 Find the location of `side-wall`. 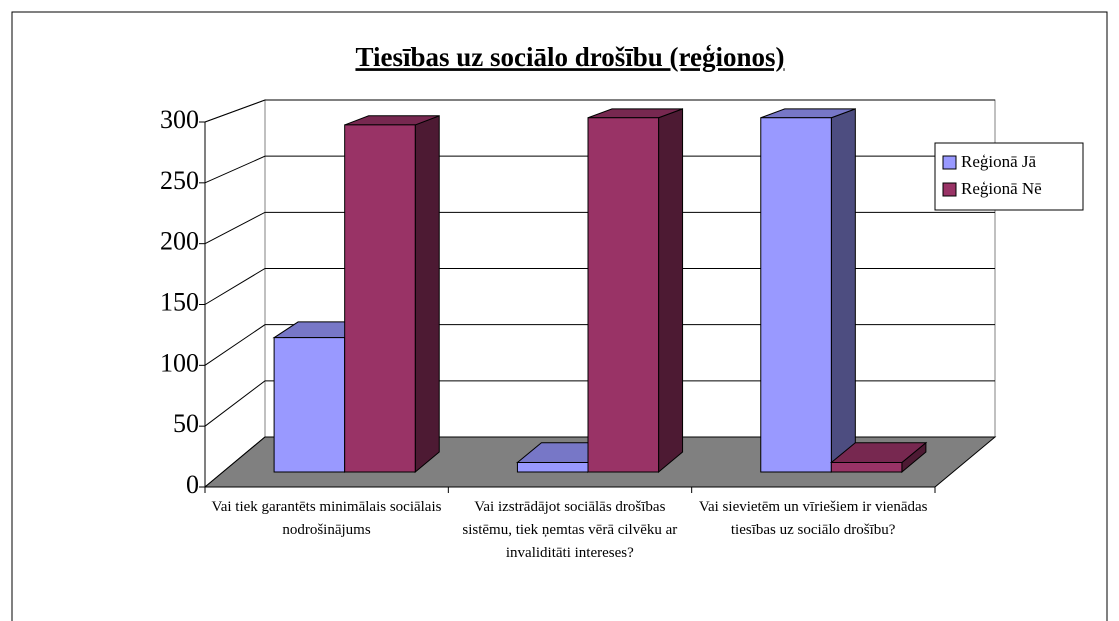

side-wall is located at coordinates (235, 294).